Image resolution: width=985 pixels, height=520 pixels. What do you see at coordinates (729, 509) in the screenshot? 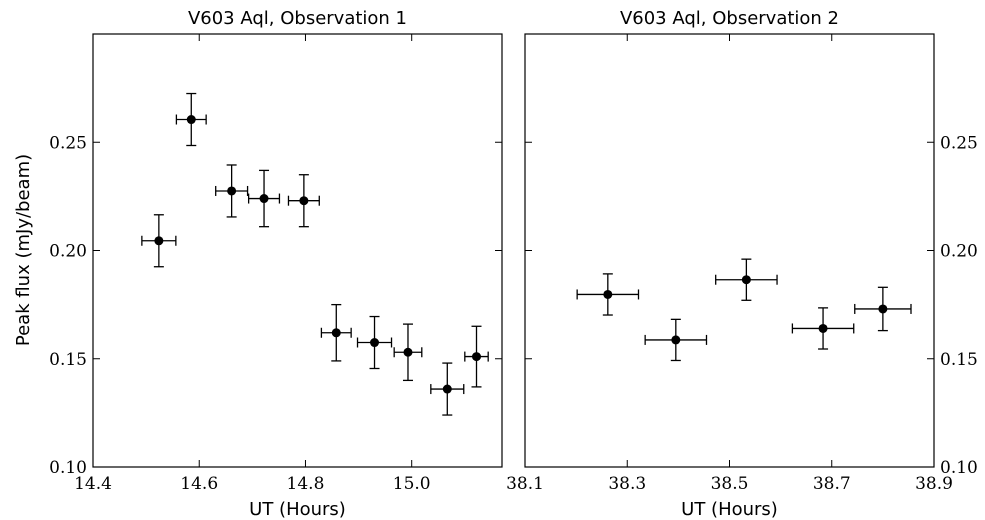
I see `x-axis-label-2: UT (Hours)` at bounding box center [729, 509].